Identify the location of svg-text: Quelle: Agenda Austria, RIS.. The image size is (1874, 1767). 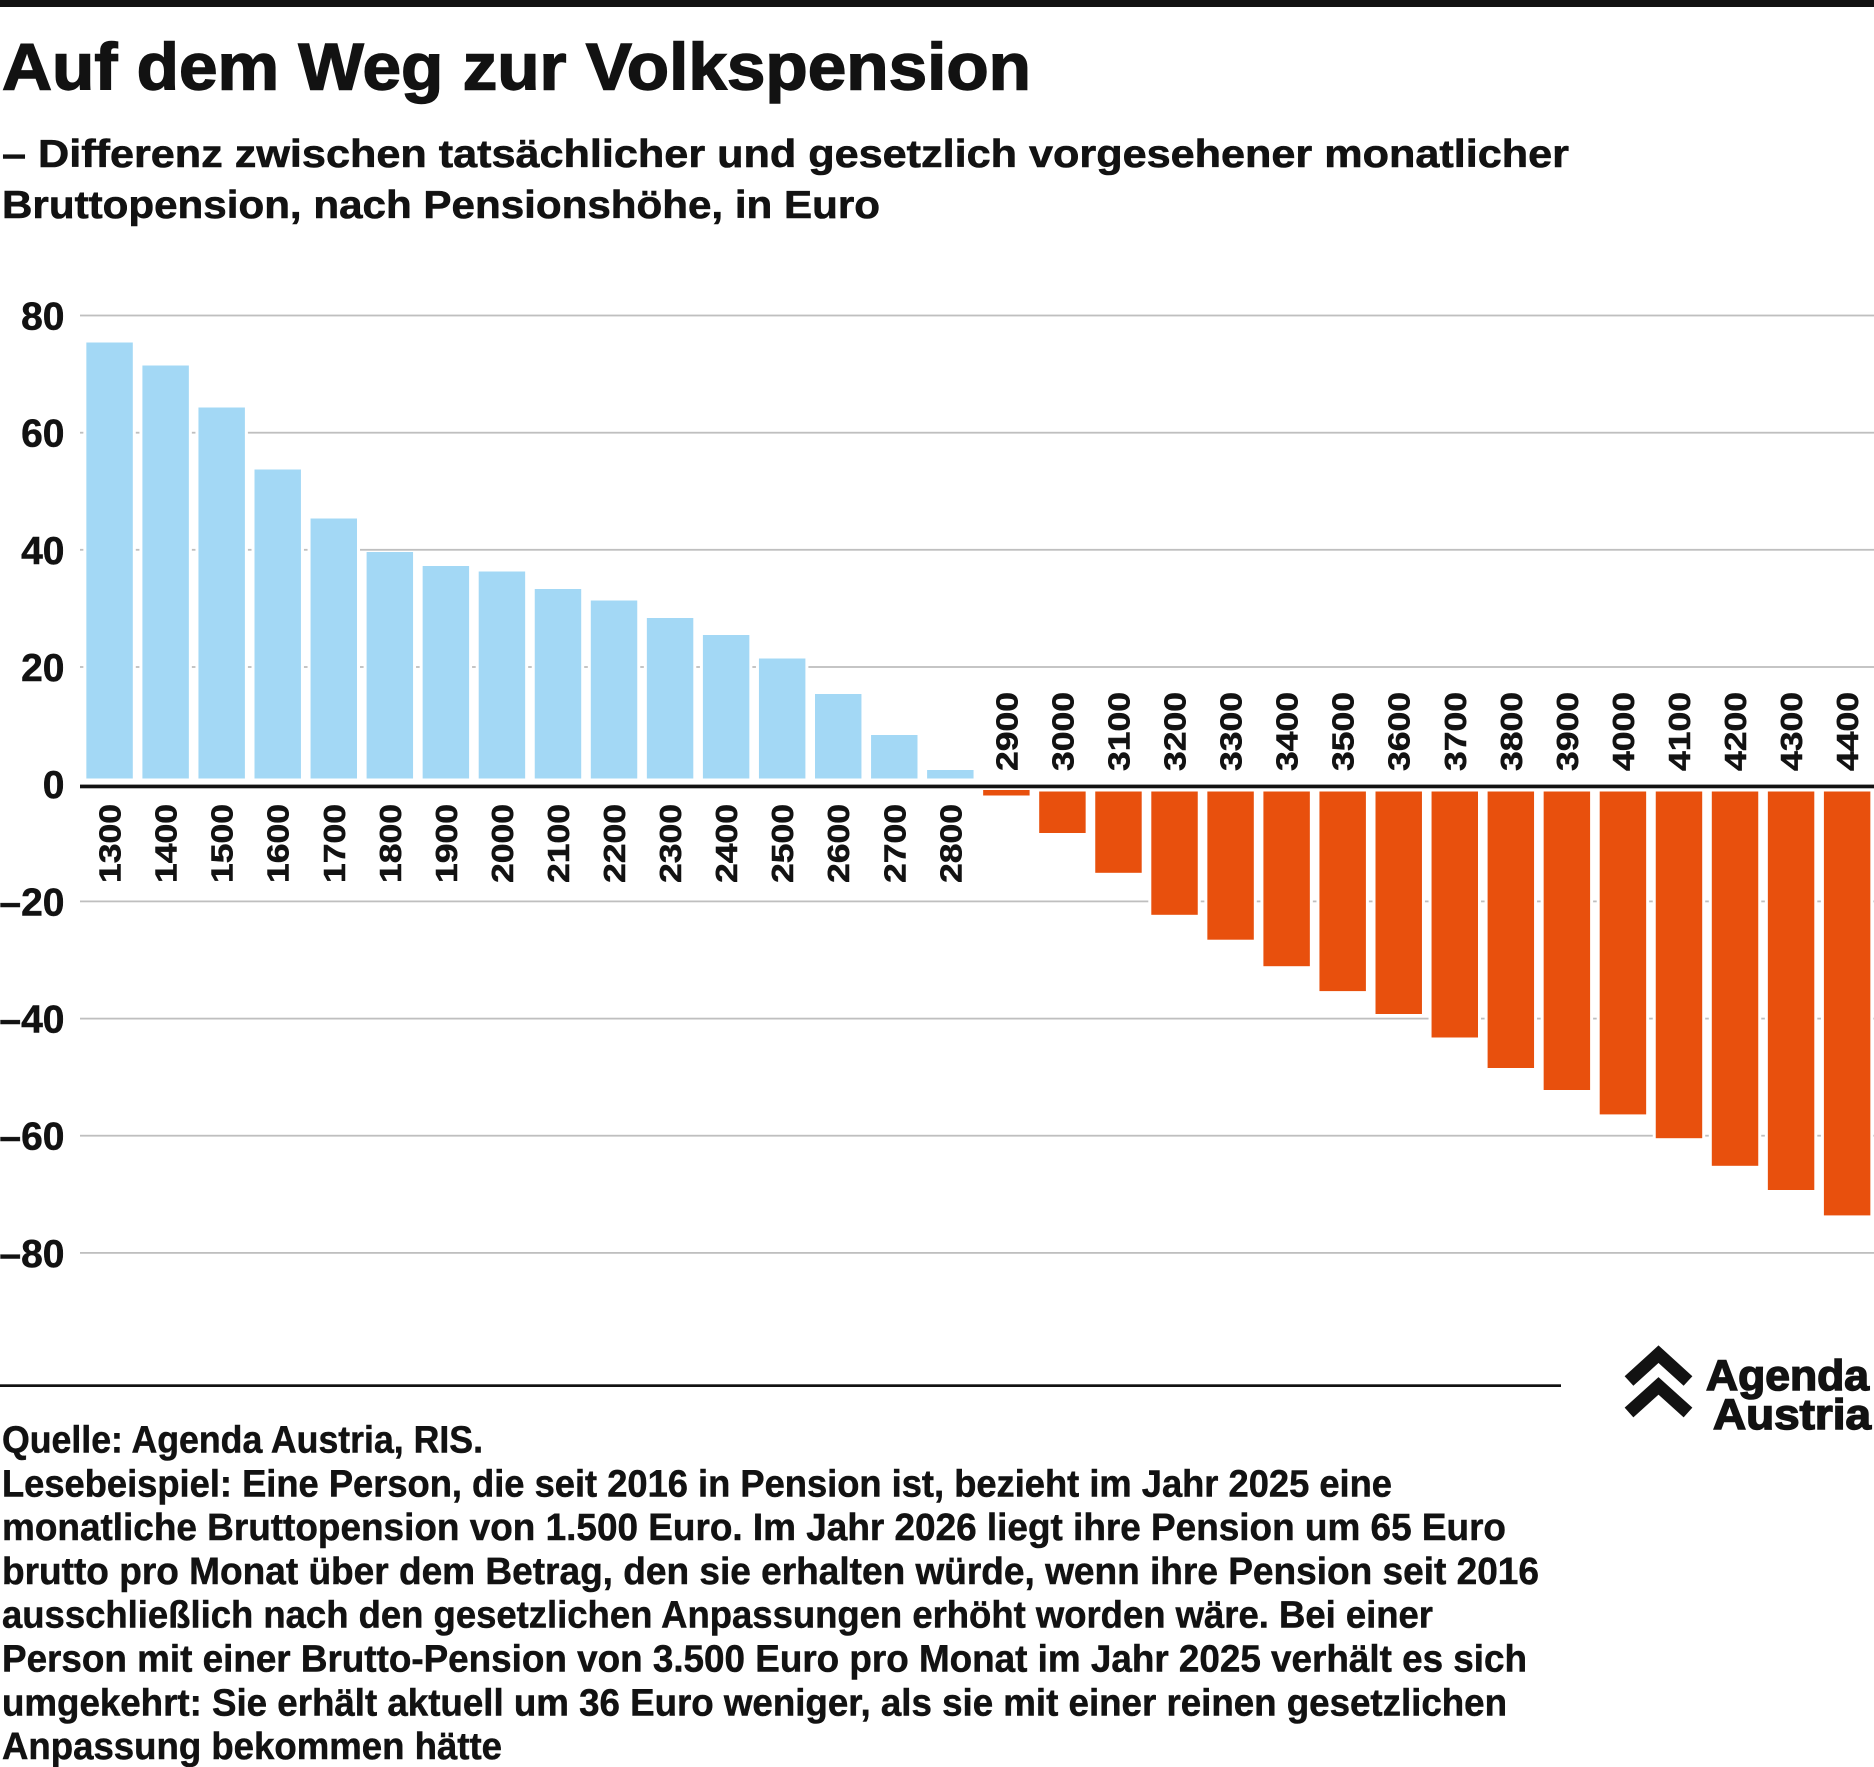
(242, 1441).